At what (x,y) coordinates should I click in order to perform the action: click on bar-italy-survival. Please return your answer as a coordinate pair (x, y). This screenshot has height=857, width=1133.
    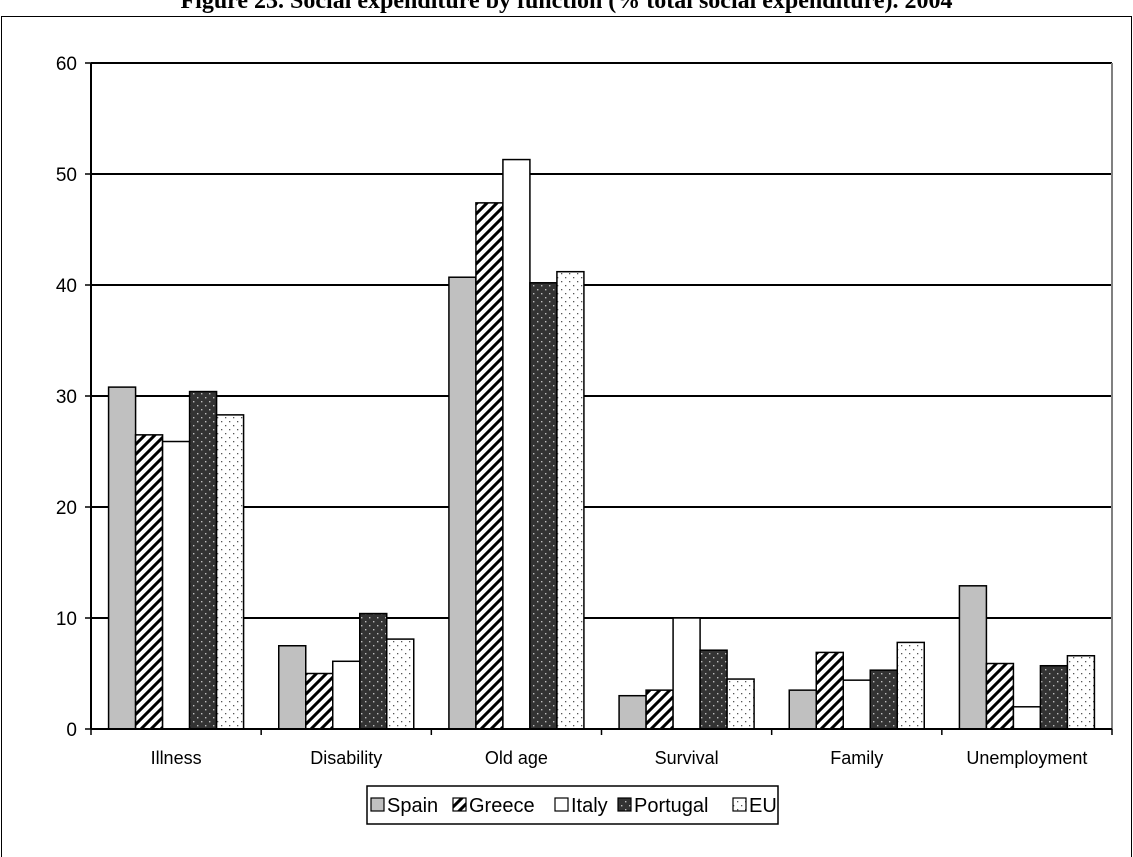
    Looking at the image, I should click on (686, 673).